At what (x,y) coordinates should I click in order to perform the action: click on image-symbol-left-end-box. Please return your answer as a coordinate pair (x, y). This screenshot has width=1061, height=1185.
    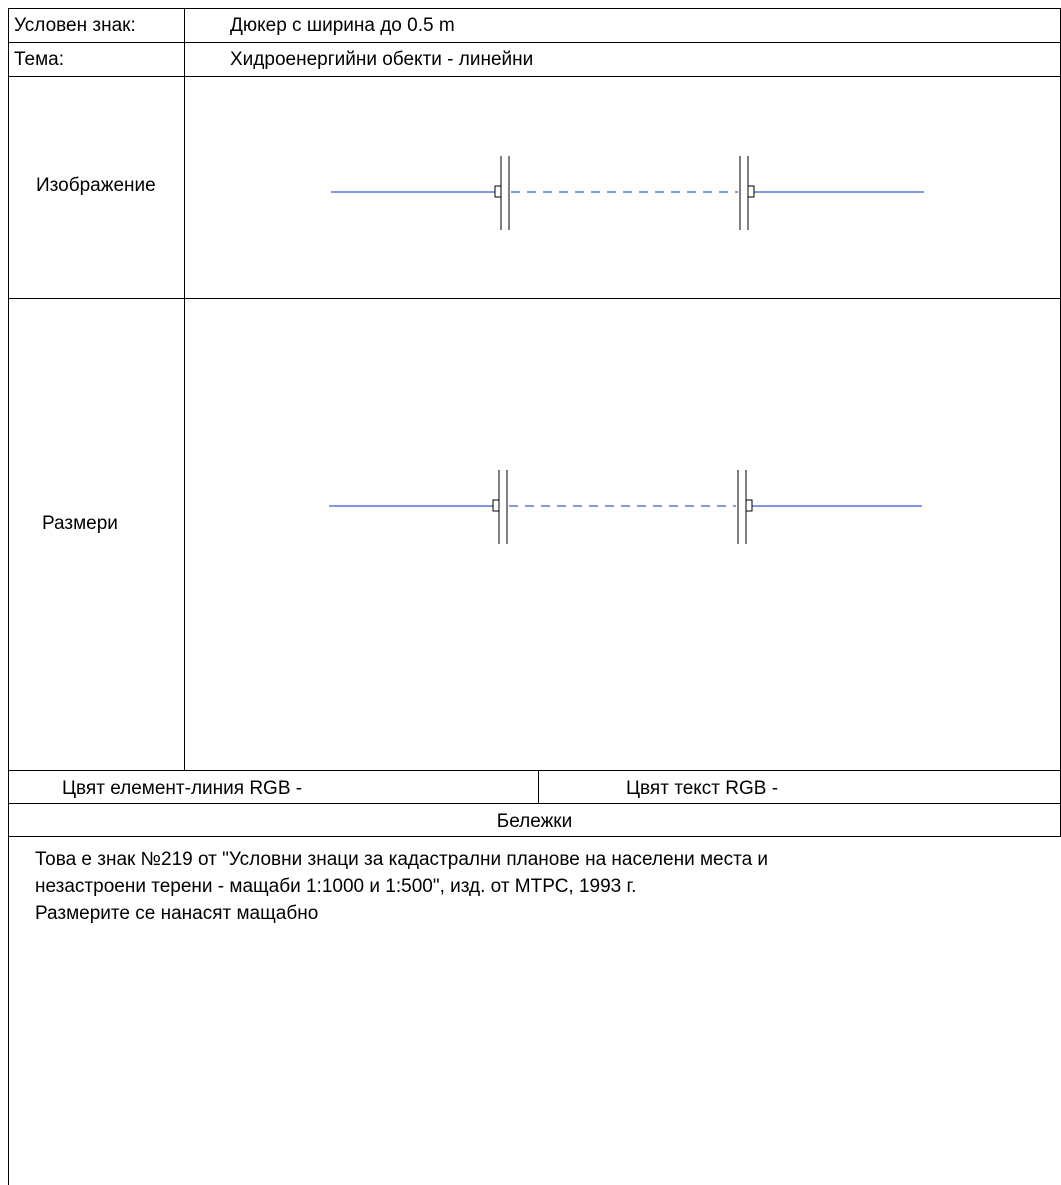
    Looking at the image, I should click on (498, 191).